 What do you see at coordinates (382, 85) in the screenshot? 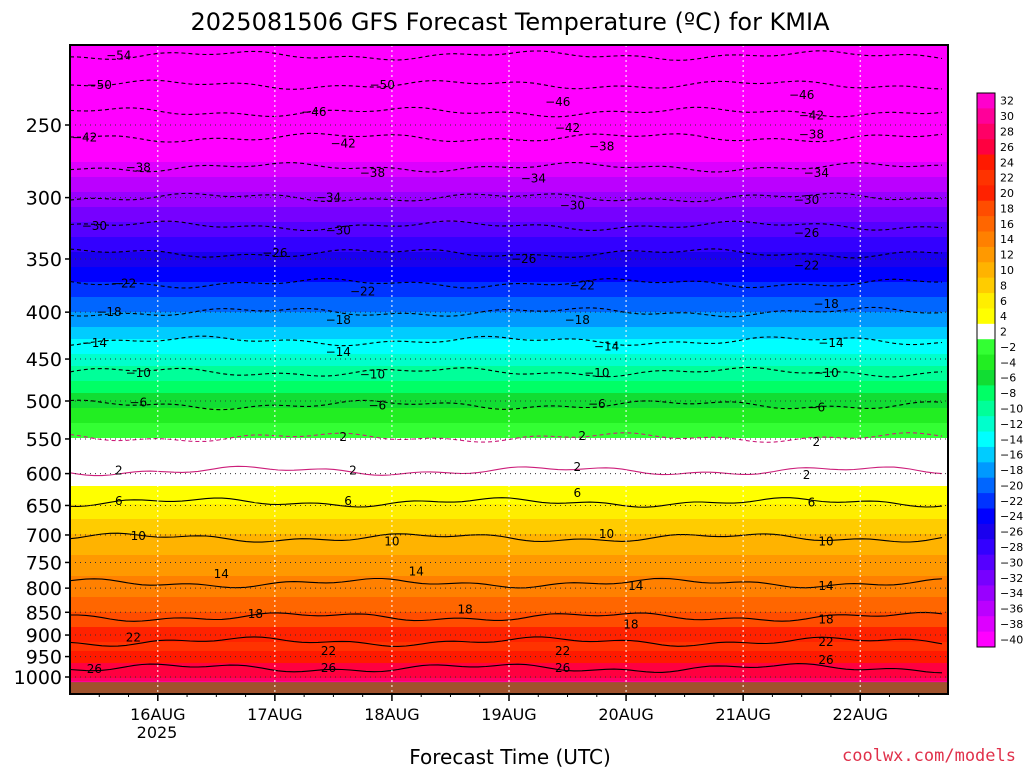
I see `svg-text: −50` at bounding box center [382, 85].